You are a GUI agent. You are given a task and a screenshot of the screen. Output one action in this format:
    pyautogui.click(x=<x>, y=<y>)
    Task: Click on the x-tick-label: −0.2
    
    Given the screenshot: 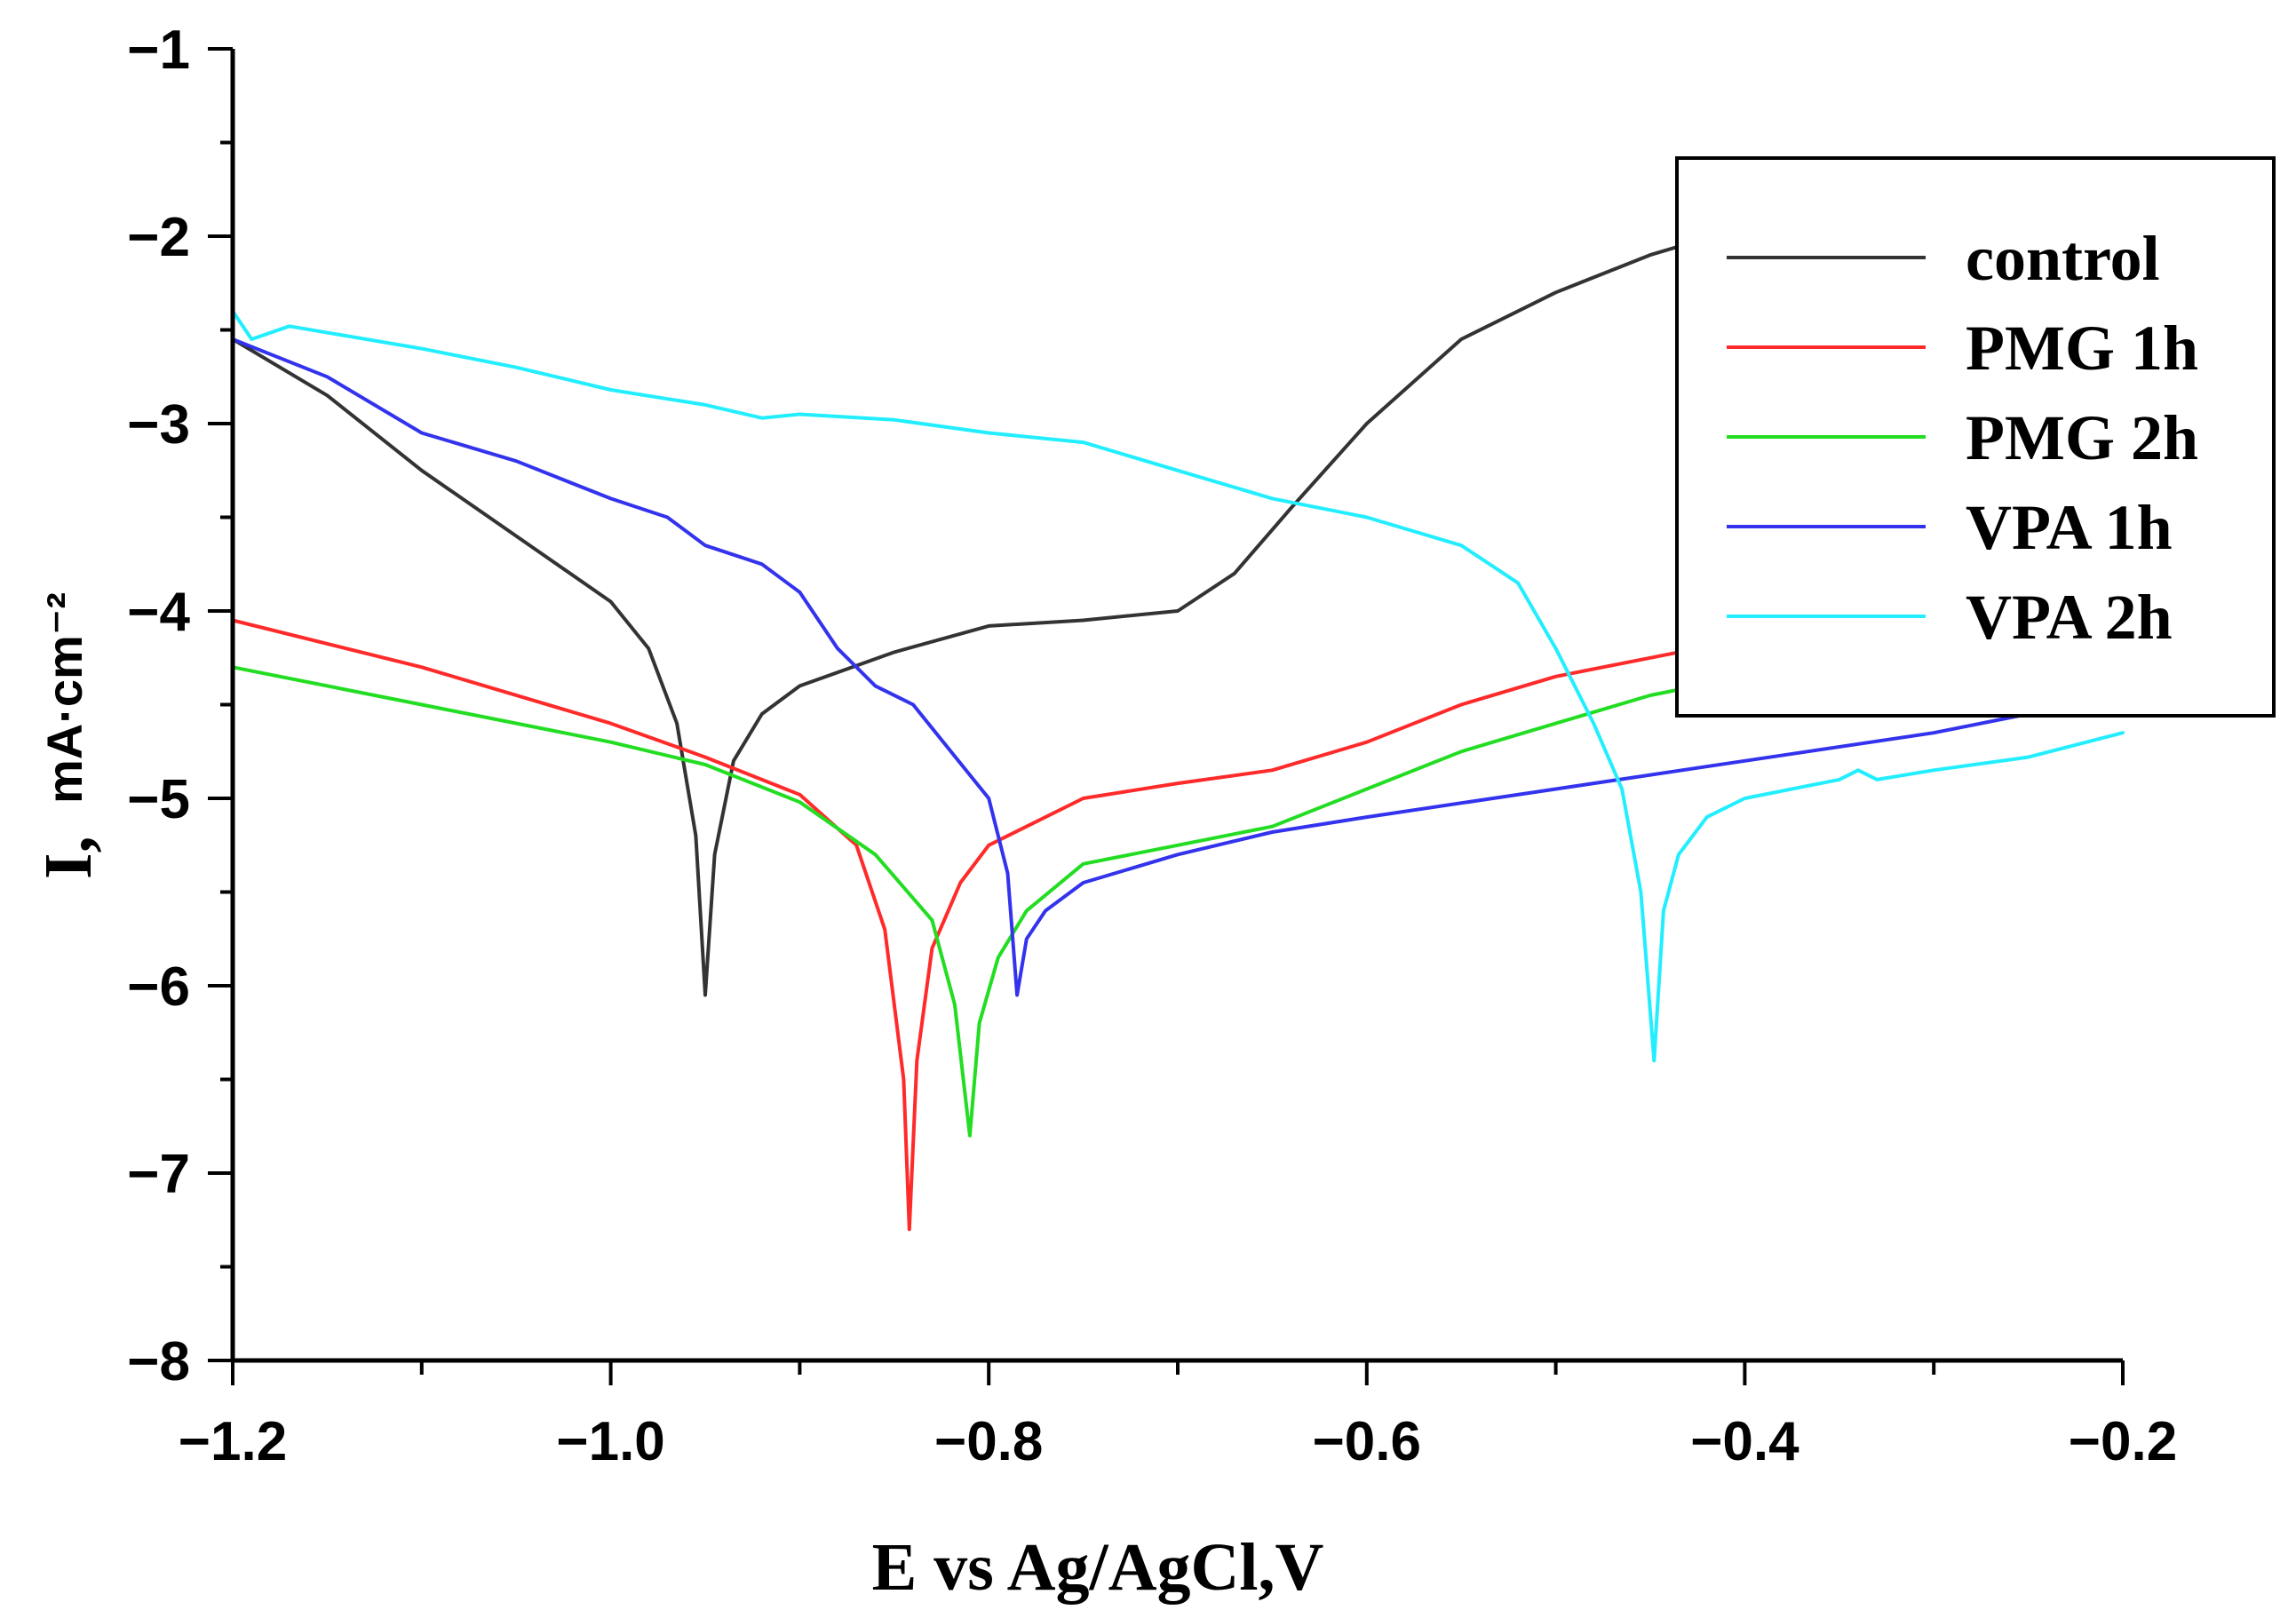 What is the action you would take?
    pyautogui.click(x=2123, y=1441)
    